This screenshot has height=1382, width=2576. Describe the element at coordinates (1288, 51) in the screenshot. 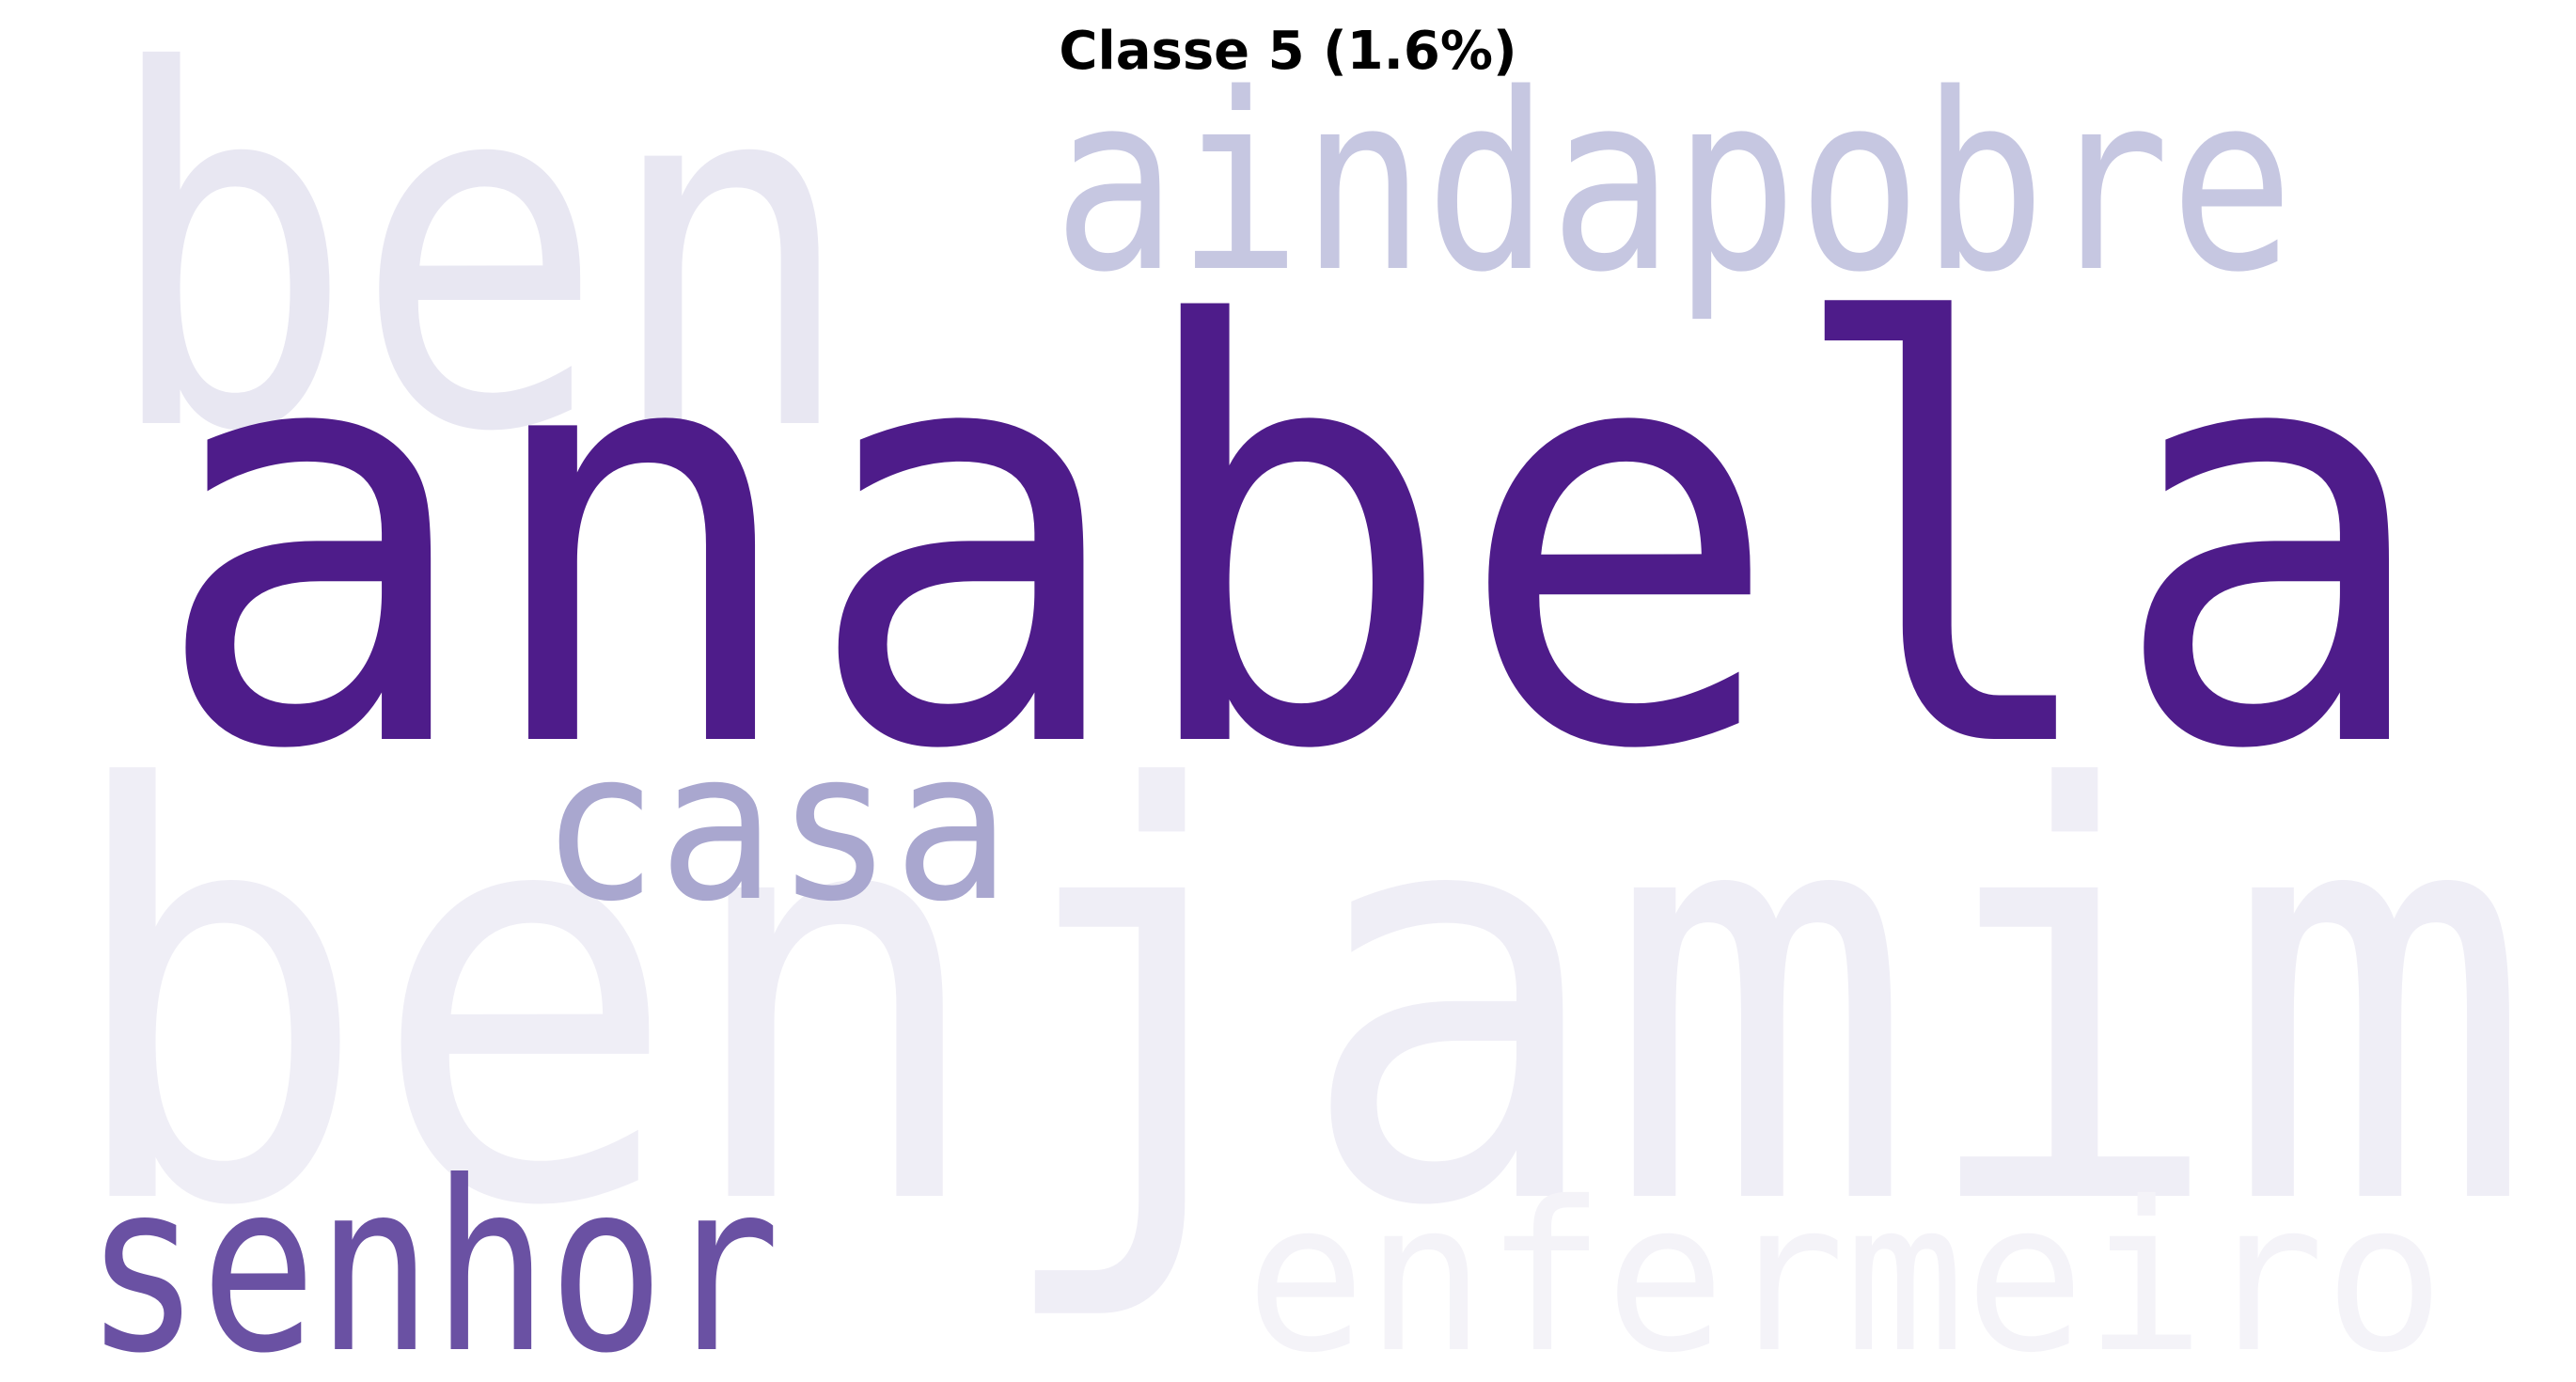

I see `chart-title: Classe 5 (1.6%)` at that location.